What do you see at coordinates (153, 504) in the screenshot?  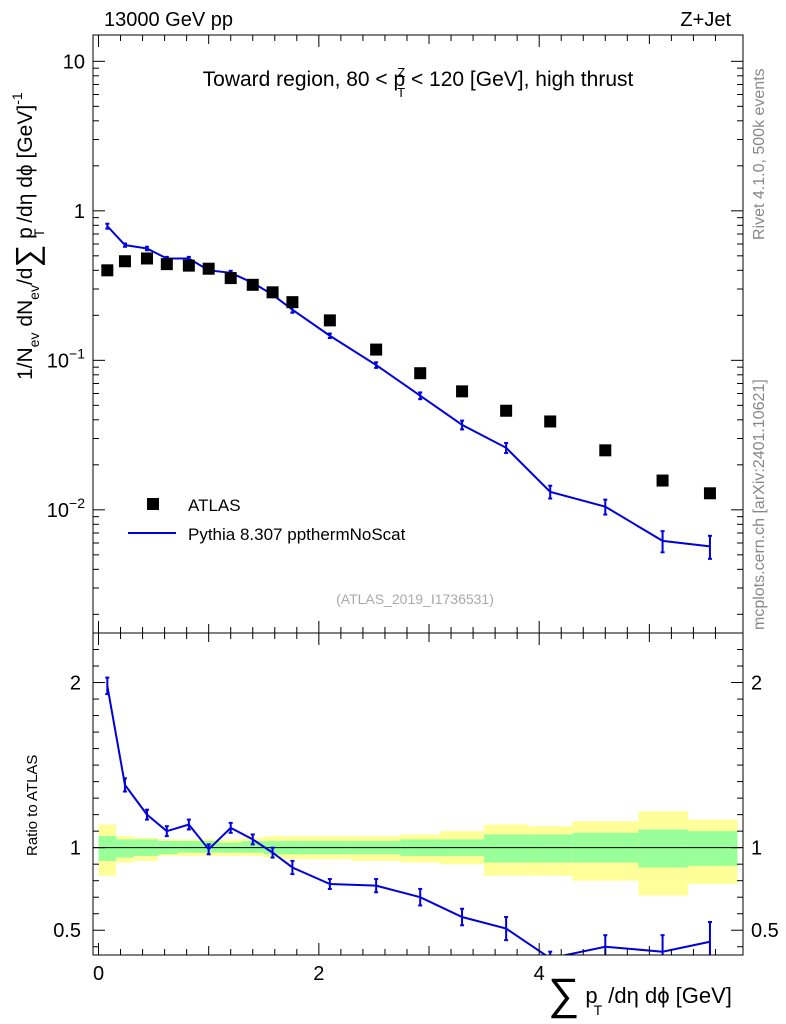 I see `legend-atlas-marker` at bounding box center [153, 504].